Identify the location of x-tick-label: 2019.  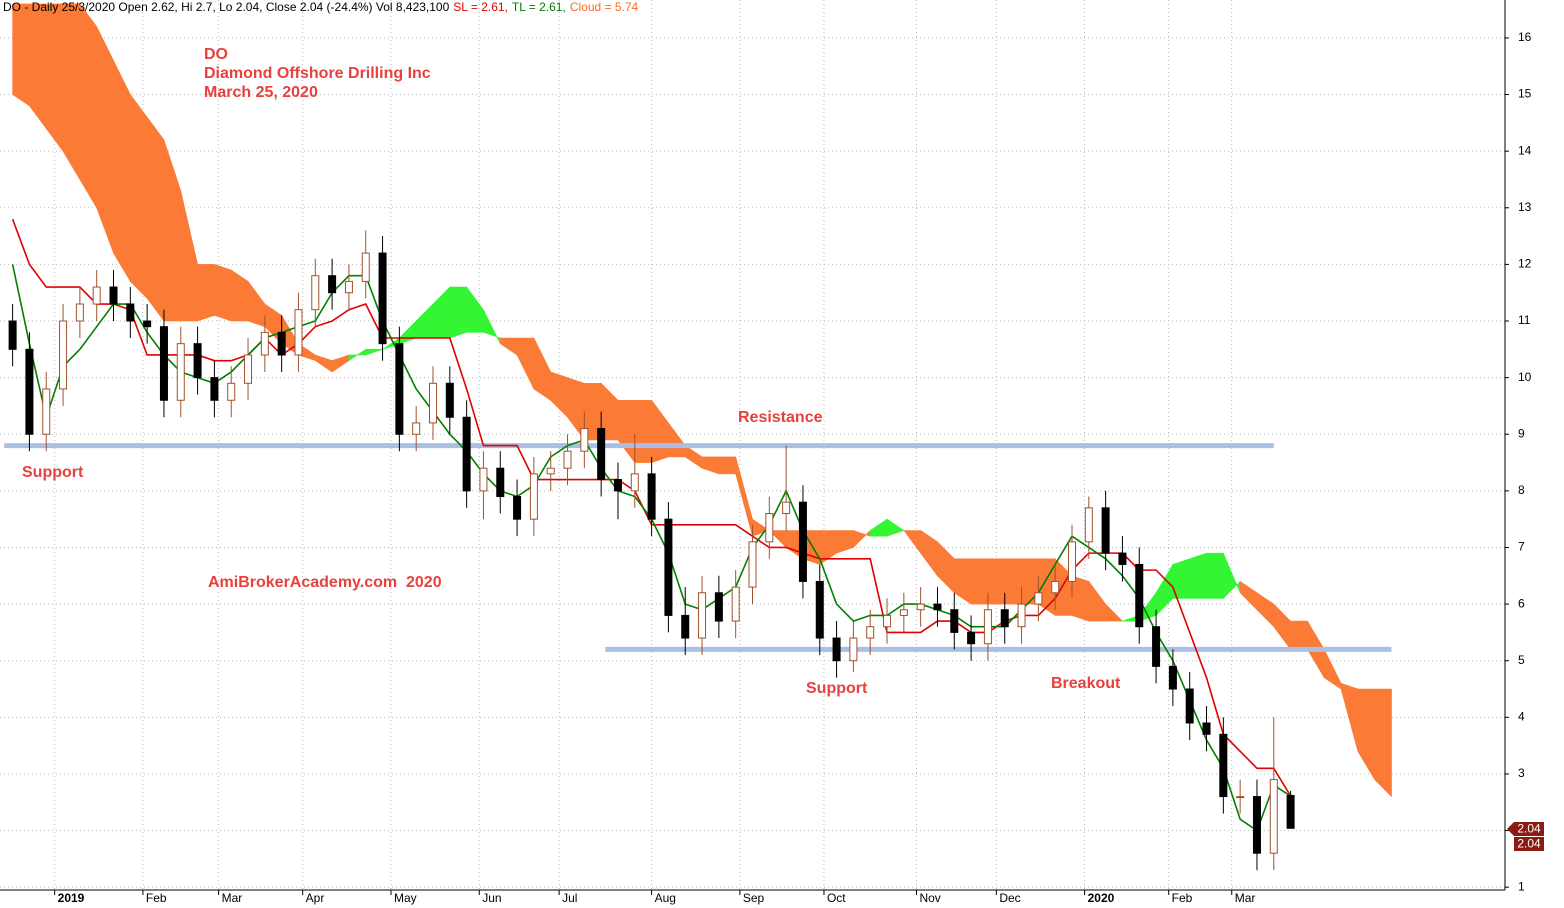
(71, 898).